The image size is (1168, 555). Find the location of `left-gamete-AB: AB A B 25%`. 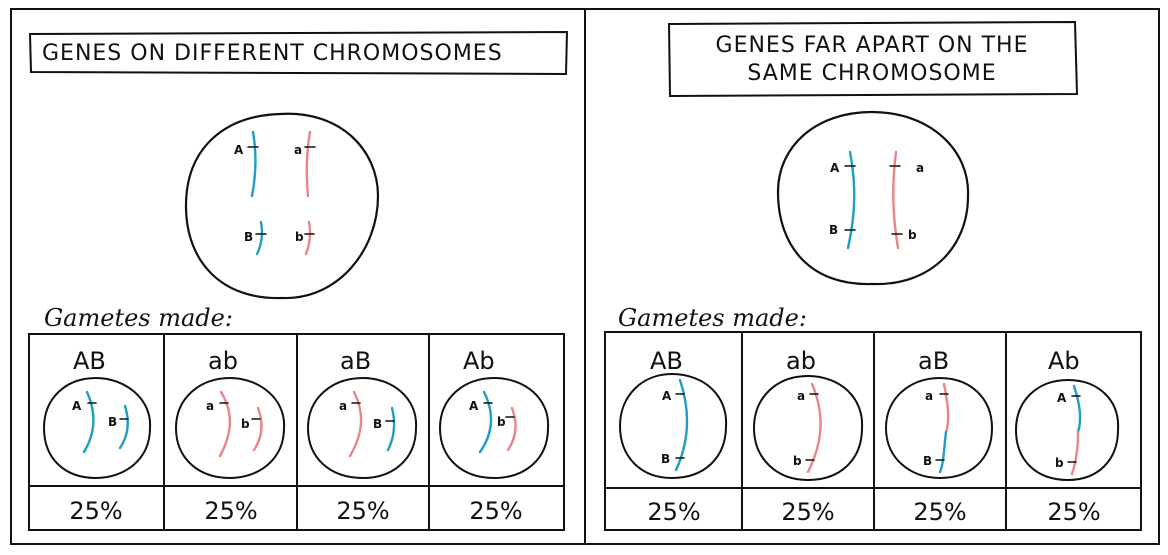

left-gamete-AB: AB A B 25% is located at coordinates (97, 436).